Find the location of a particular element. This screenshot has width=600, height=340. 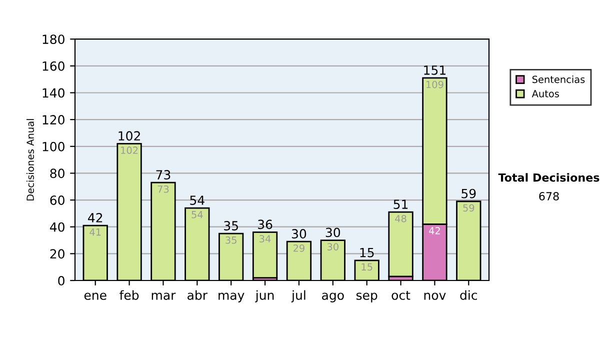

total-label: 102 is located at coordinates (129, 136).